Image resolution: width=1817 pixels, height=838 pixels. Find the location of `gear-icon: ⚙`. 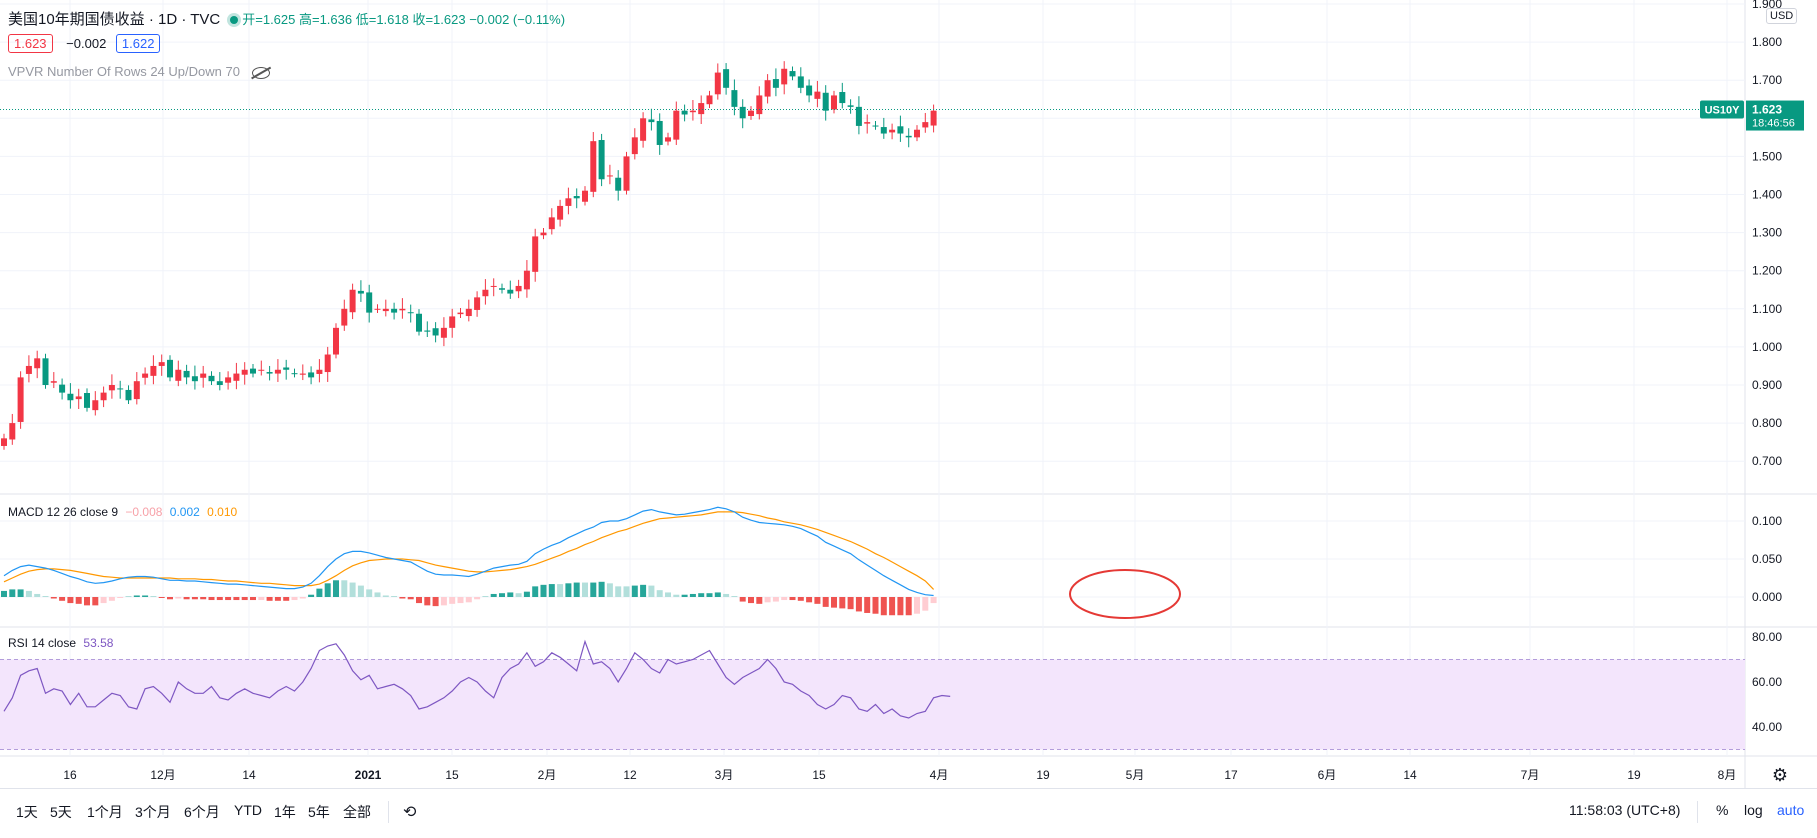

gear-icon: ⚙ is located at coordinates (1780, 775).